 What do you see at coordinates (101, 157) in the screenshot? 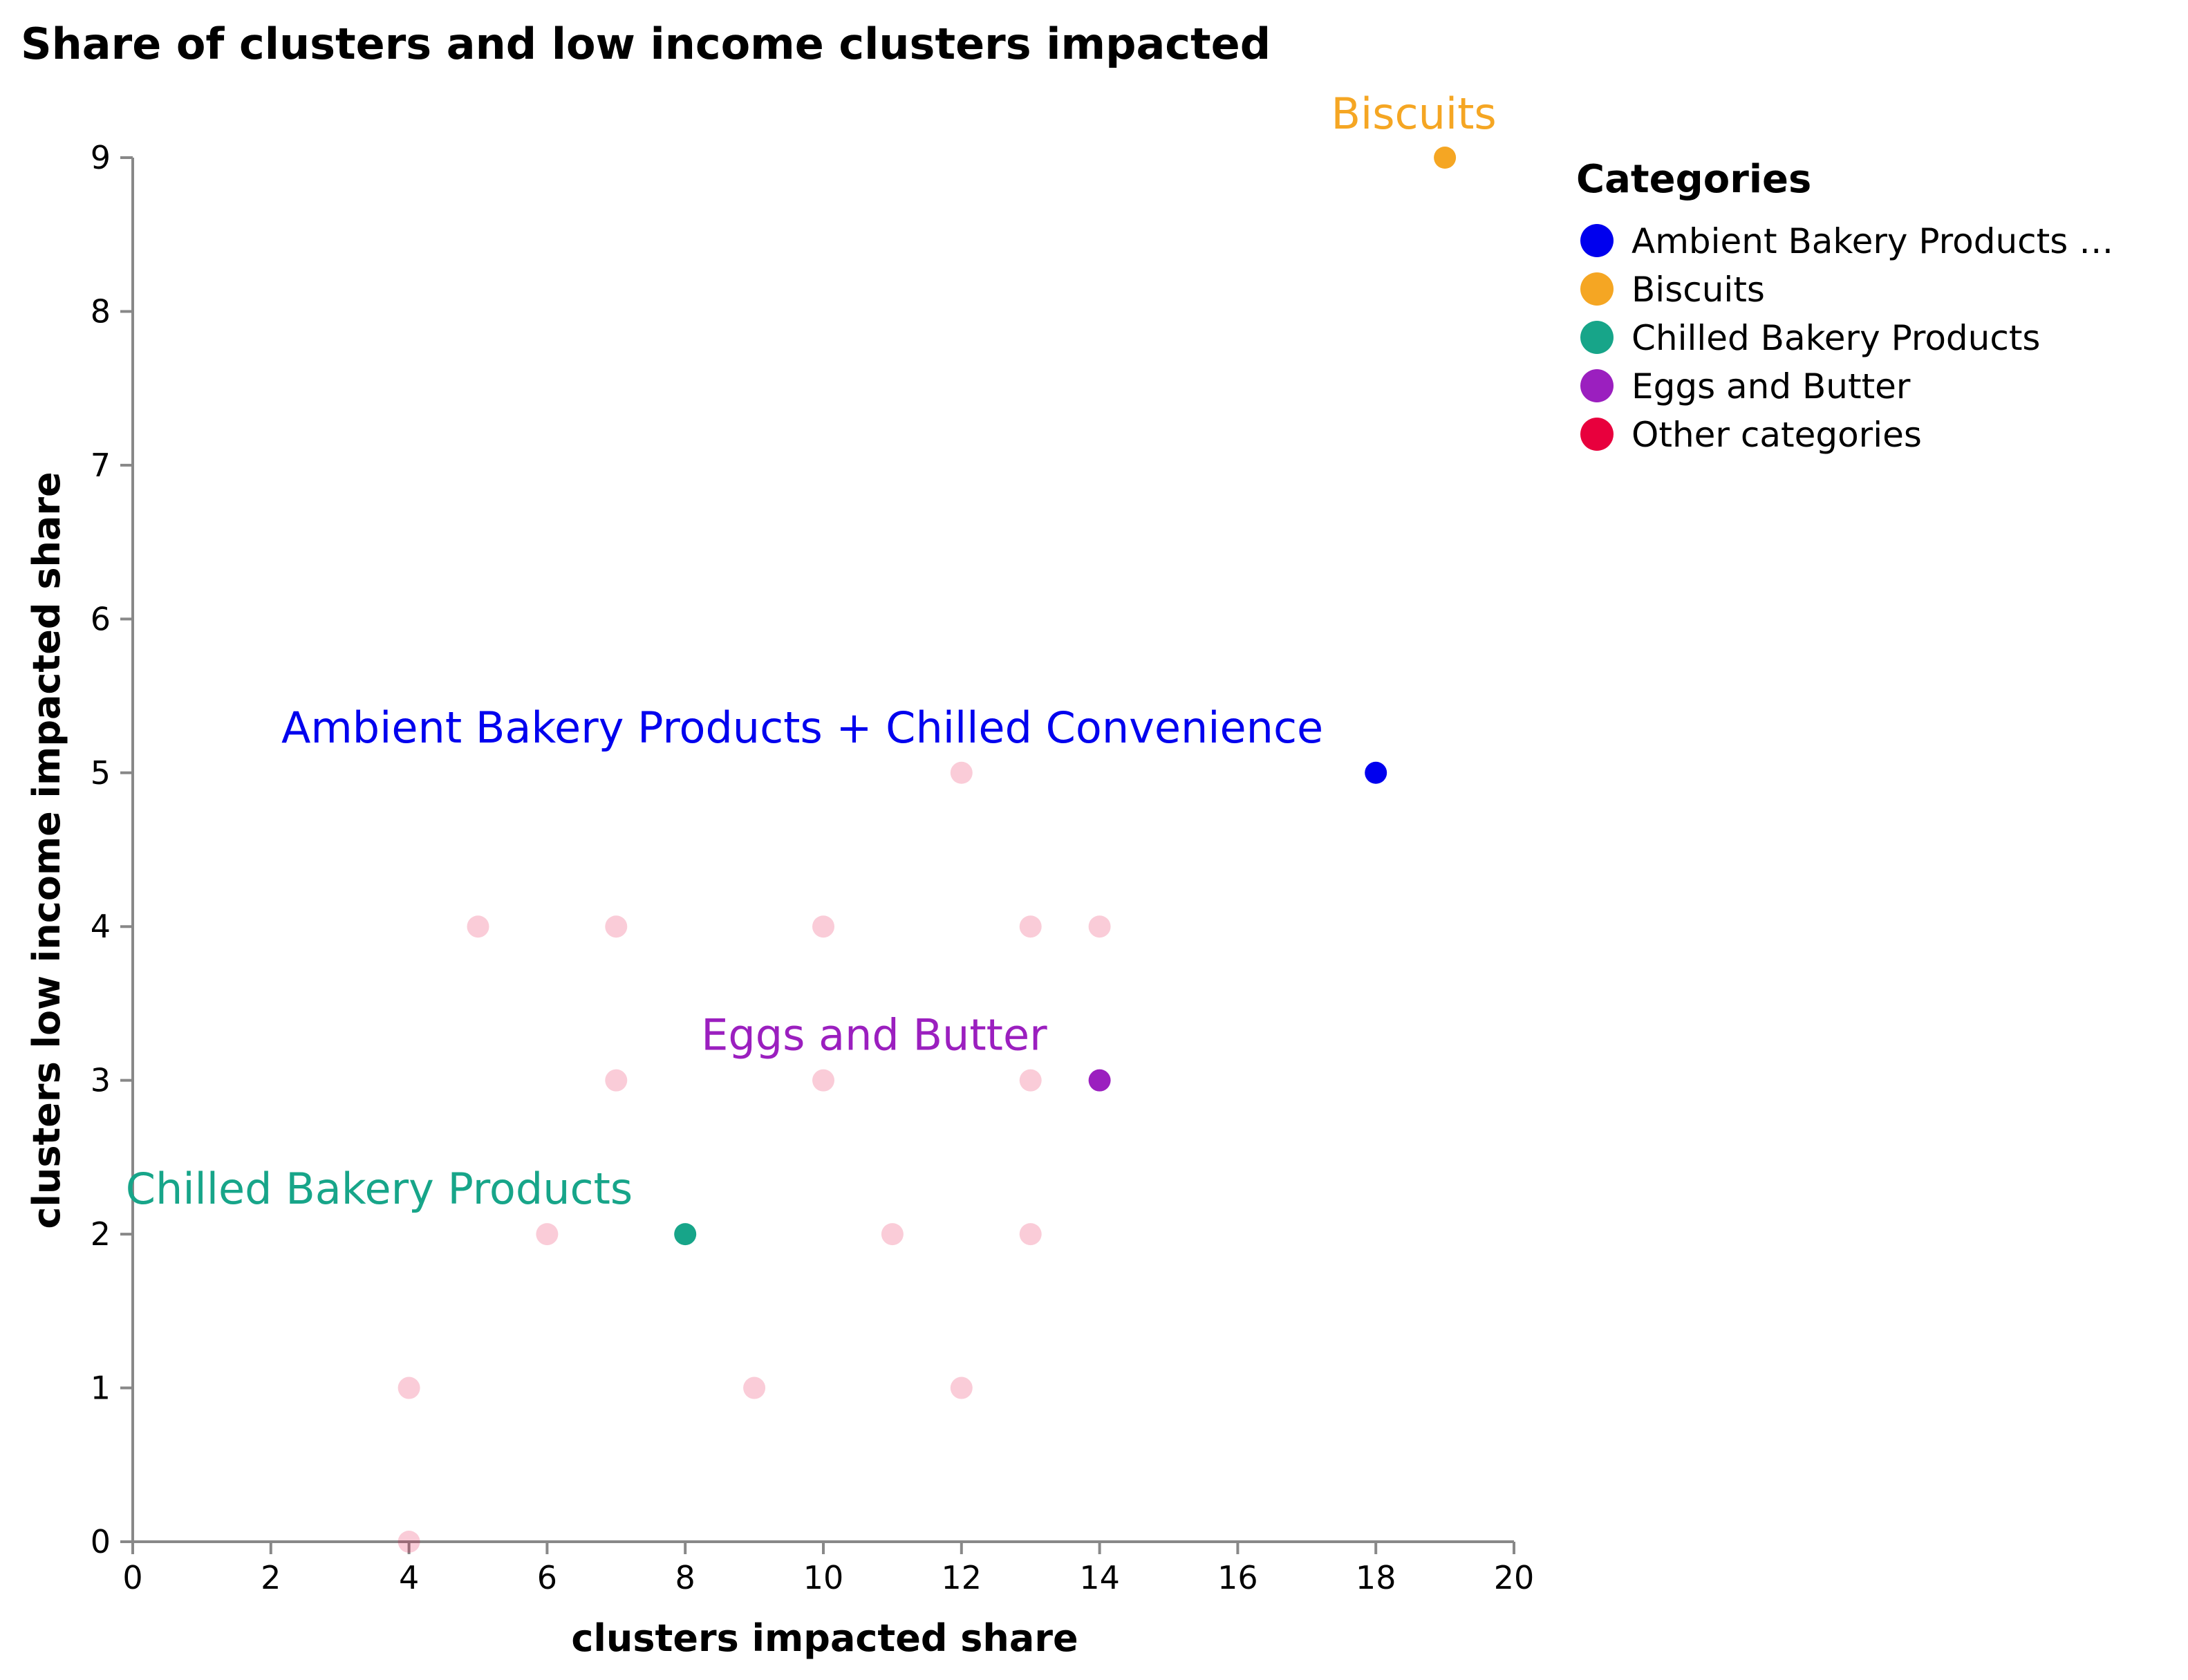
I see `y-tick-label: 9` at bounding box center [101, 157].